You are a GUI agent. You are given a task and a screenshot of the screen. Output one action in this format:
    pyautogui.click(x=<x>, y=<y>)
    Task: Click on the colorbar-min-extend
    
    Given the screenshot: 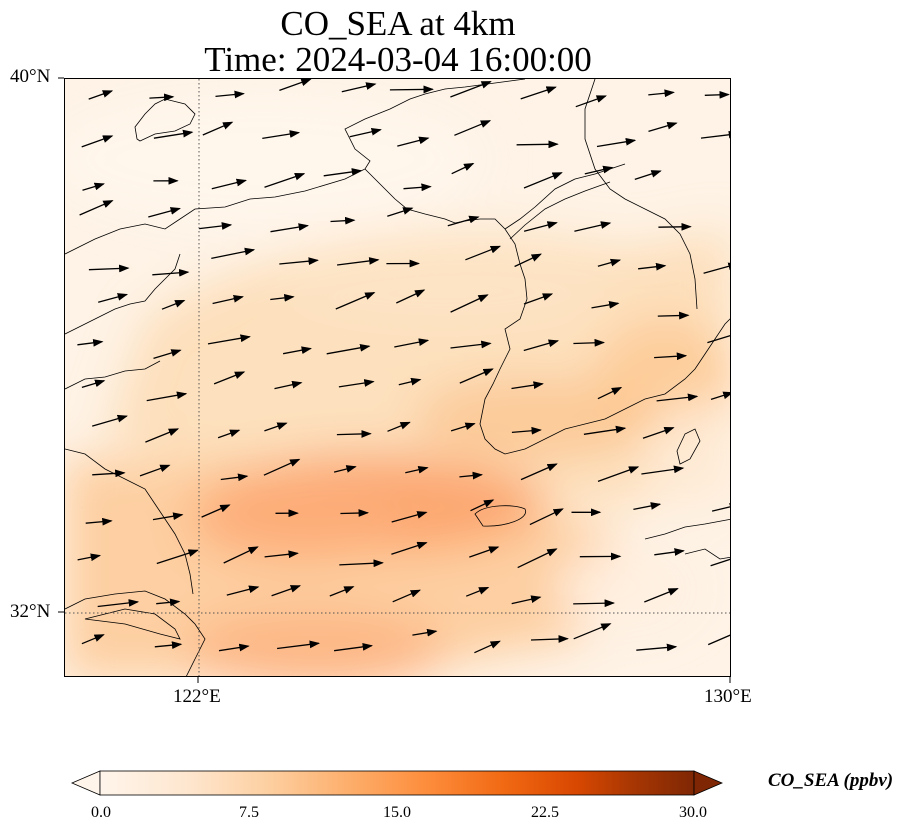 What is the action you would take?
    pyautogui.click(x=85, y=783)
    